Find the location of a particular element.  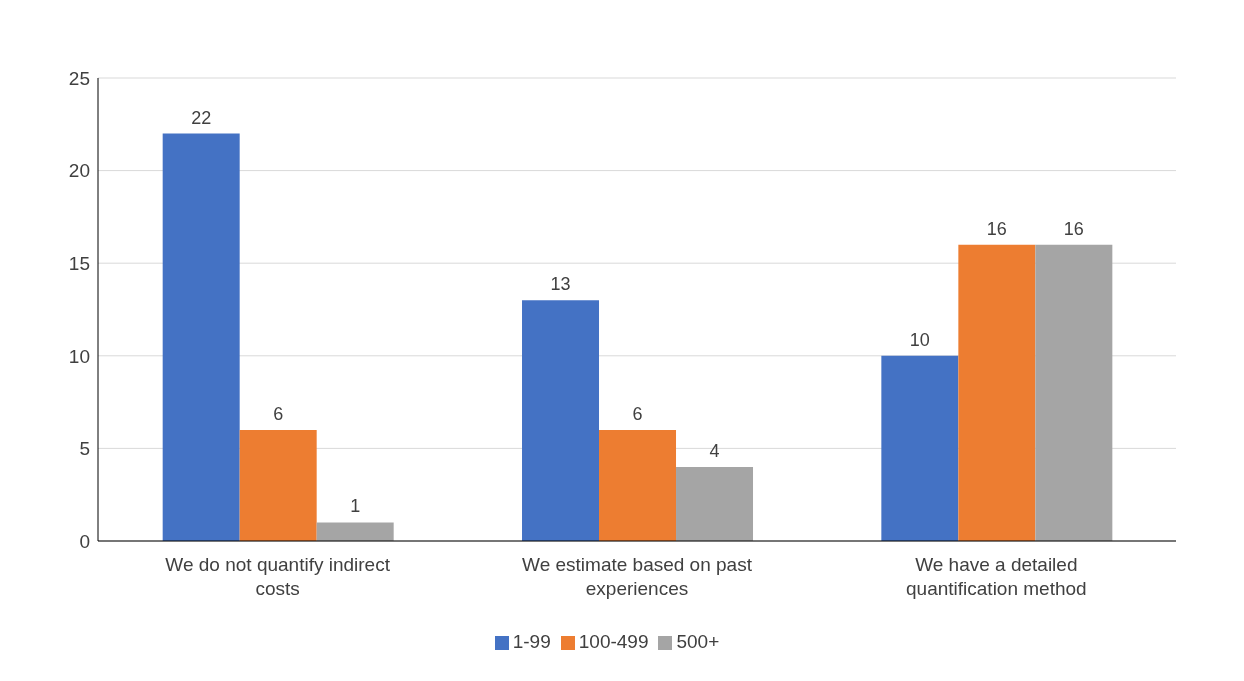

data-label: 22 is located at coordinates (201, 117).